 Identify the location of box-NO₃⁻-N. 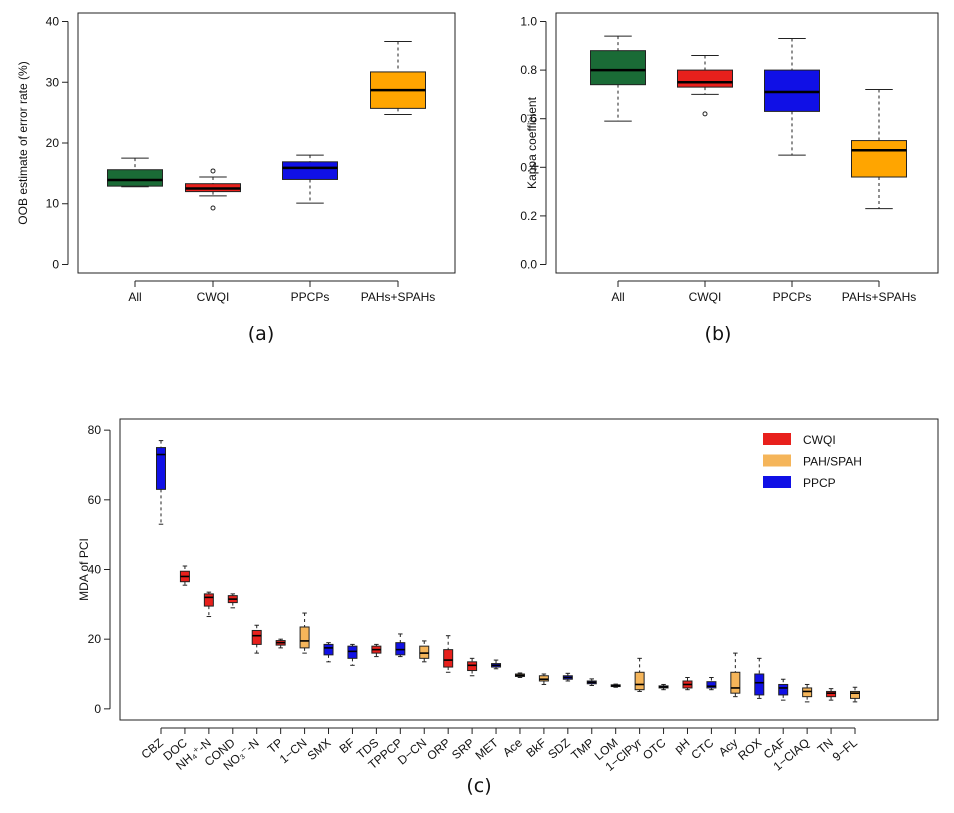
(256, 639).